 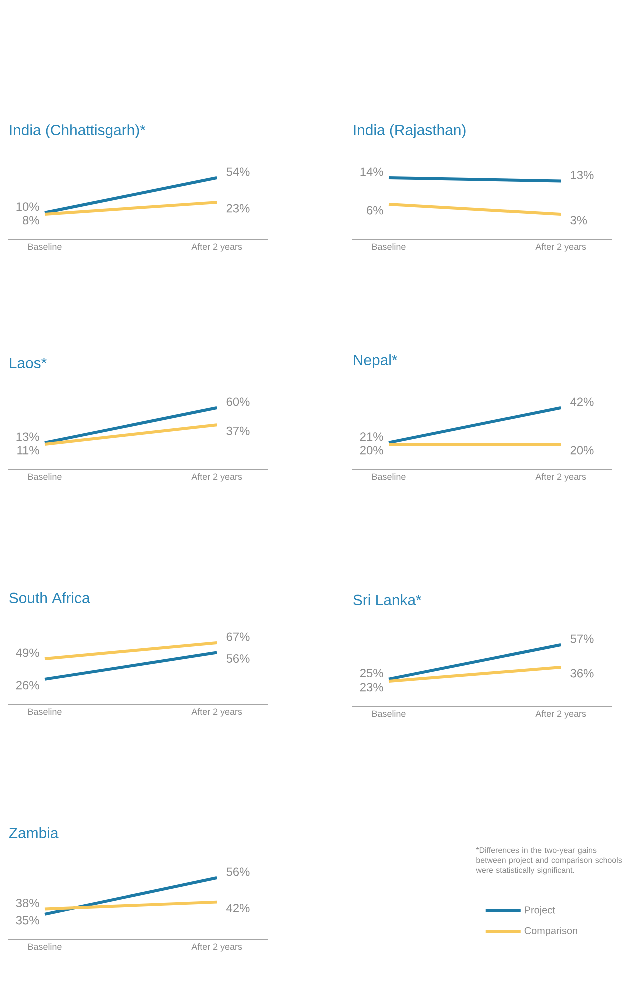 I want to click on data-label: 67%, so click(x=238, y=637).